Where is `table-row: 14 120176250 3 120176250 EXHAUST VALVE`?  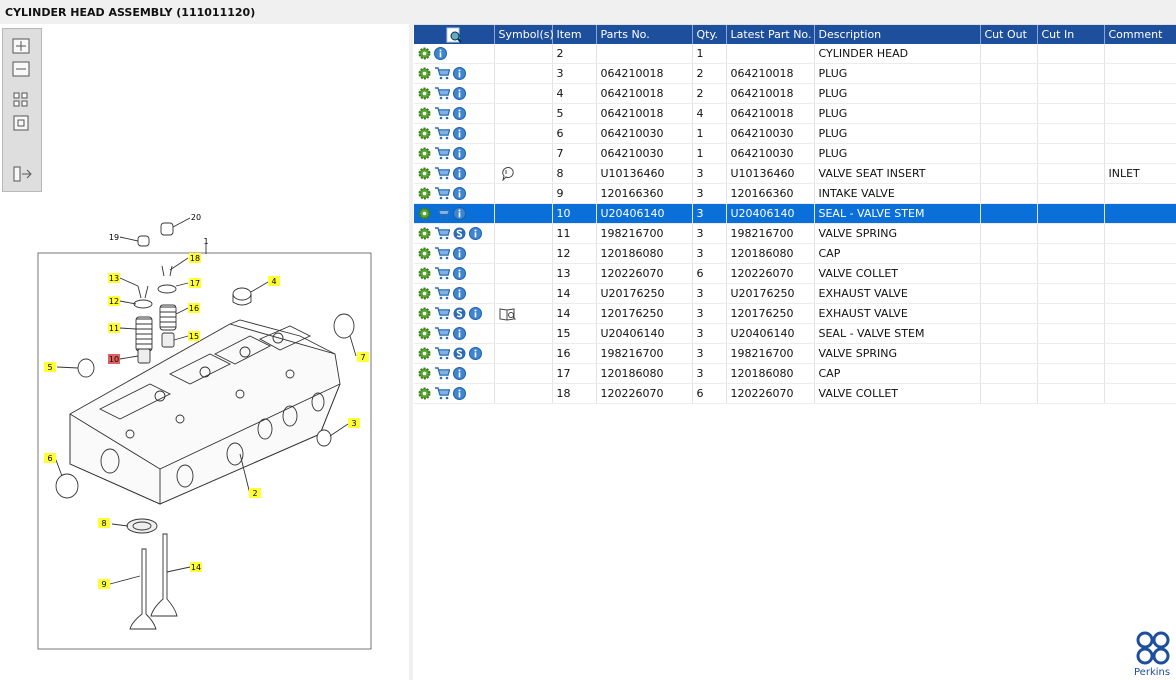
table-row: 14 120176250 3 120176250 EXHAUST VALVE is located at coordinates (795, 313).